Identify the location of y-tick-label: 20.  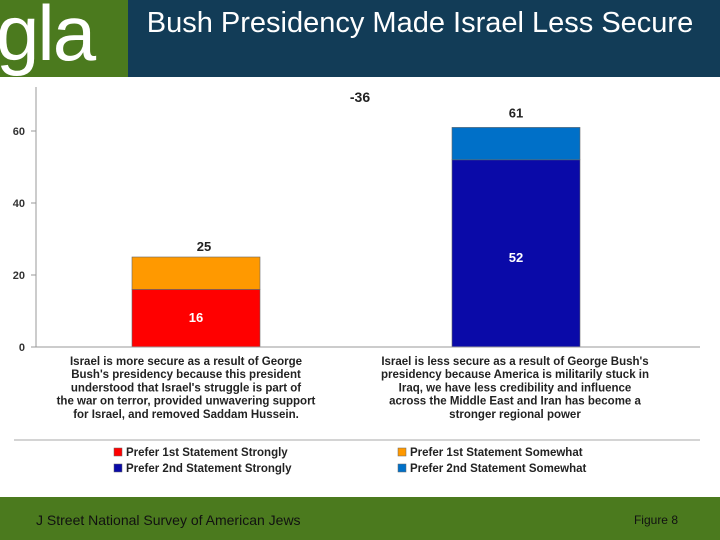
(19, 276).